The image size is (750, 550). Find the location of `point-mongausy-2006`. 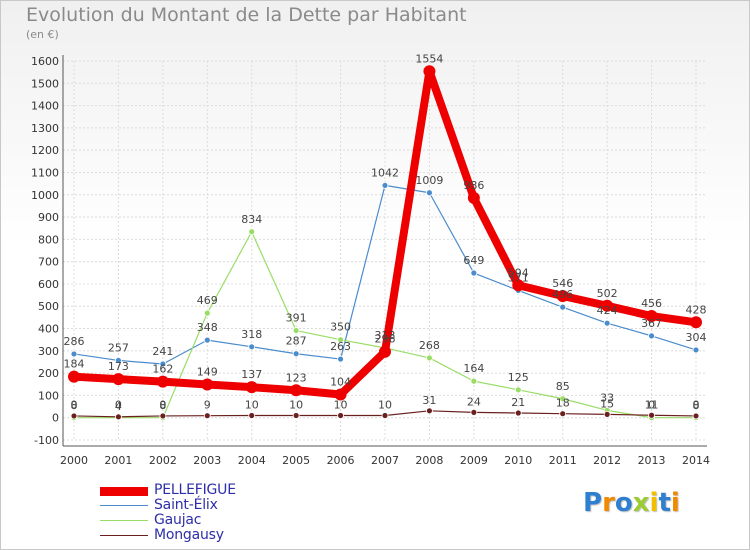

point-mongausy-2006 is located at coordinates (340, 415).